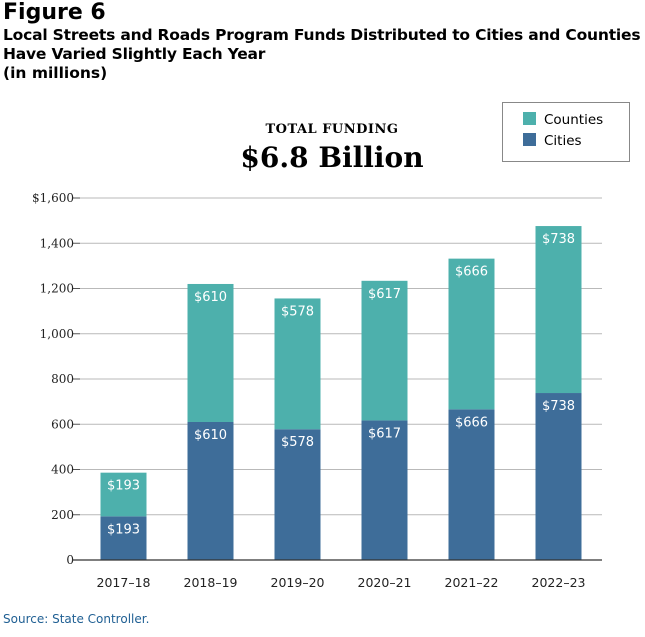  What do you see at coordinates (384, 294) in the screenshot?
I see `data-label-counties: $617` at bounding box center [384, 294].